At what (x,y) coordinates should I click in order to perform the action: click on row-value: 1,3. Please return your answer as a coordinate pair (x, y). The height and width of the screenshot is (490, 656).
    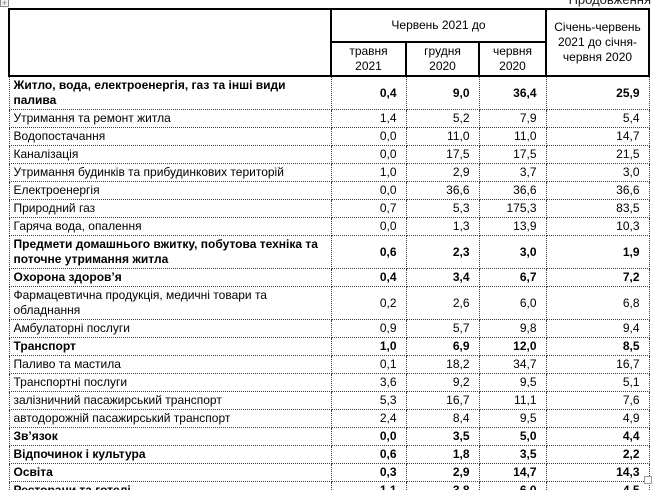
    Looking at the image, I should click on (442, 226).